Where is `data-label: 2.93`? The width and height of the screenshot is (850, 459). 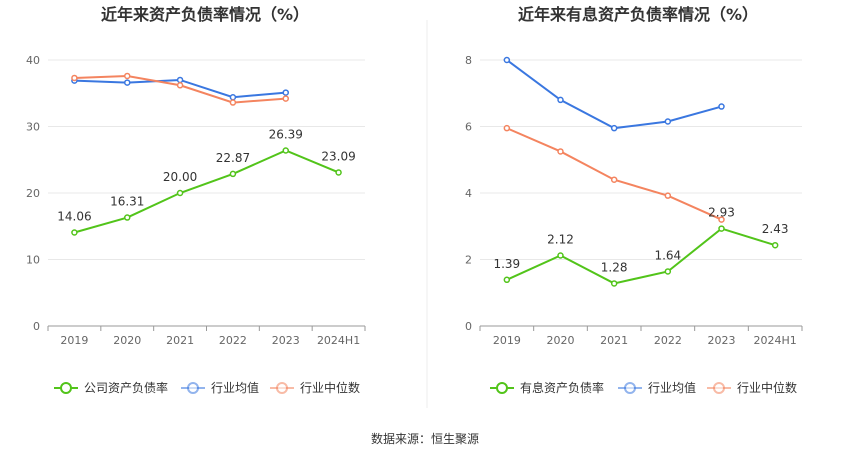
data-label: 2.93 is located at coordinates (721, 213).